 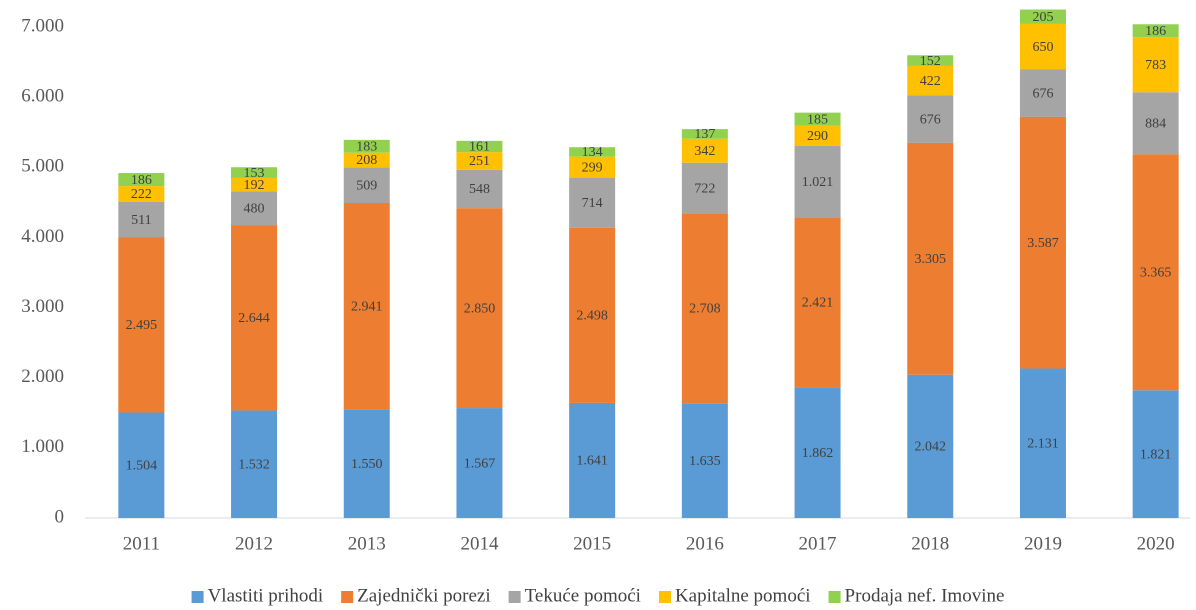 I want to click on x-tick-label: 2012, so click(x=254, y=543).